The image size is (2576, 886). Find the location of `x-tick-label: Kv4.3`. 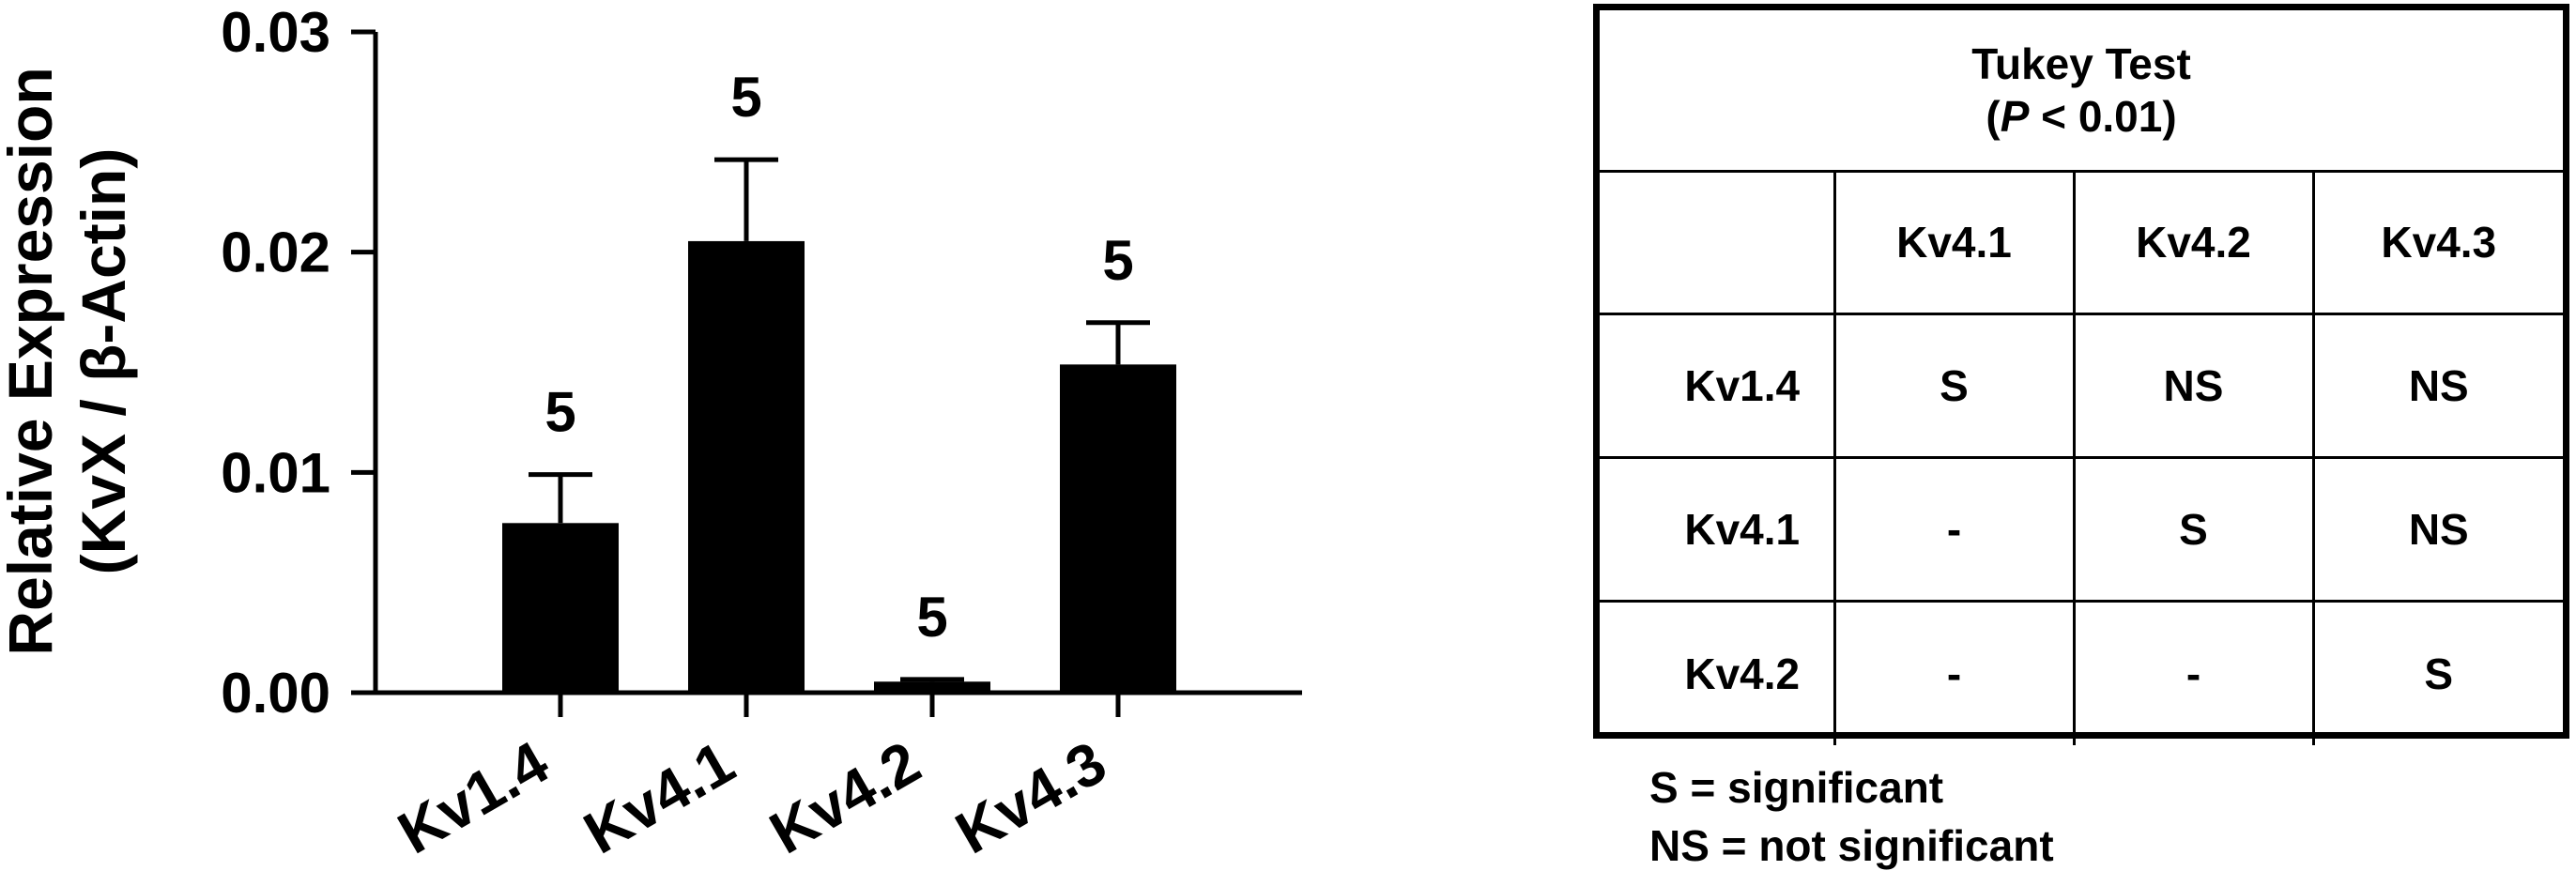

x-tick-label: Kv4.3 is located at coordinates (1030, 797).